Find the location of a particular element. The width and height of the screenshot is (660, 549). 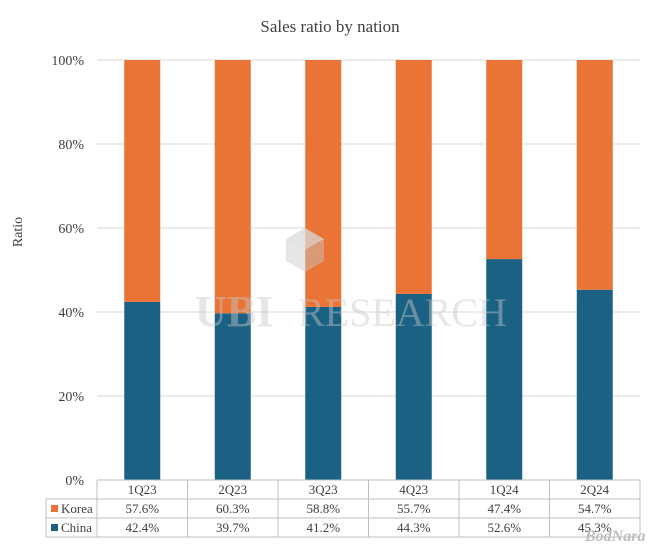

bar-korea-1q23 is located at coordinates (142, 181).